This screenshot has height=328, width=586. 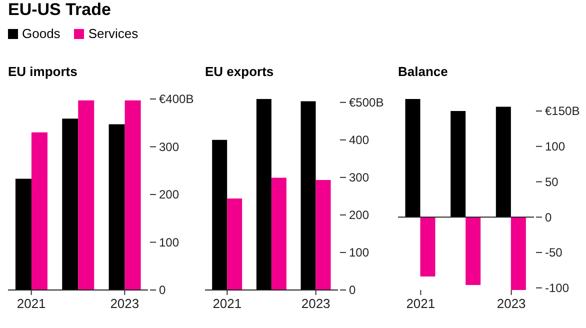 I want to click on y-tick-label: 400, so click(x=359, y=140).